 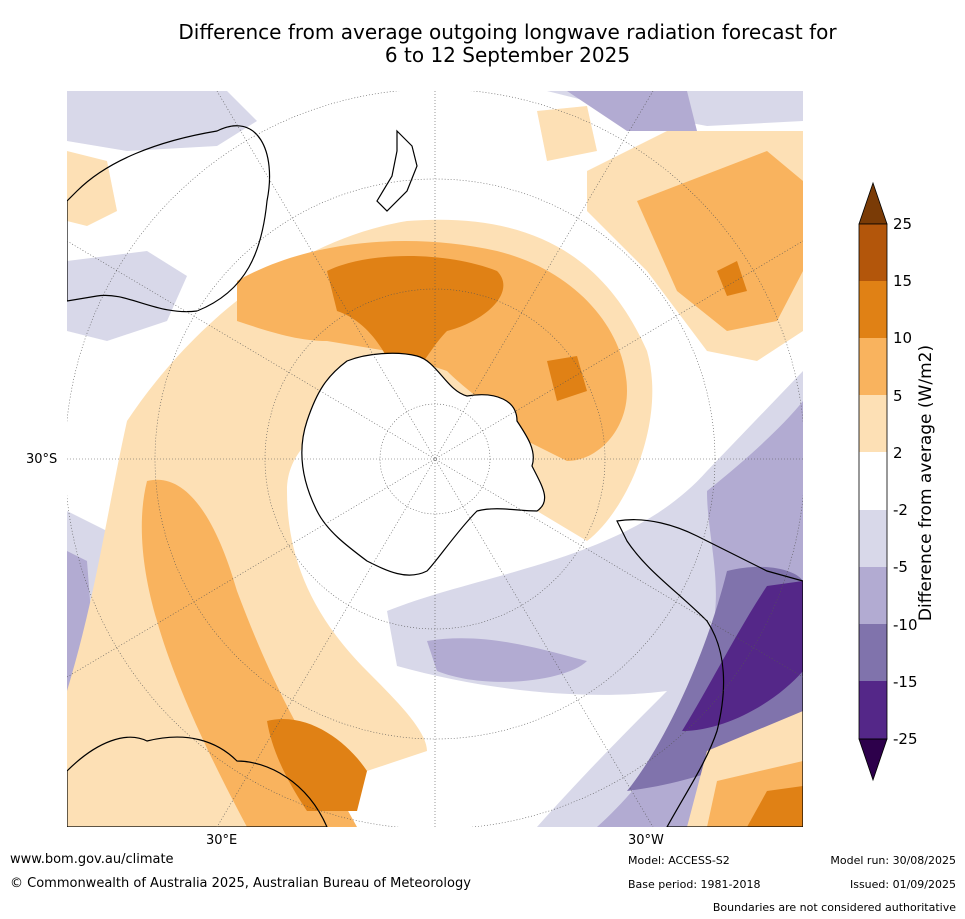 What do you see at coordinates (42, 459) in the screenshot?
I see `lat-label-30s: 30°S` at bounding box center [42, 459].